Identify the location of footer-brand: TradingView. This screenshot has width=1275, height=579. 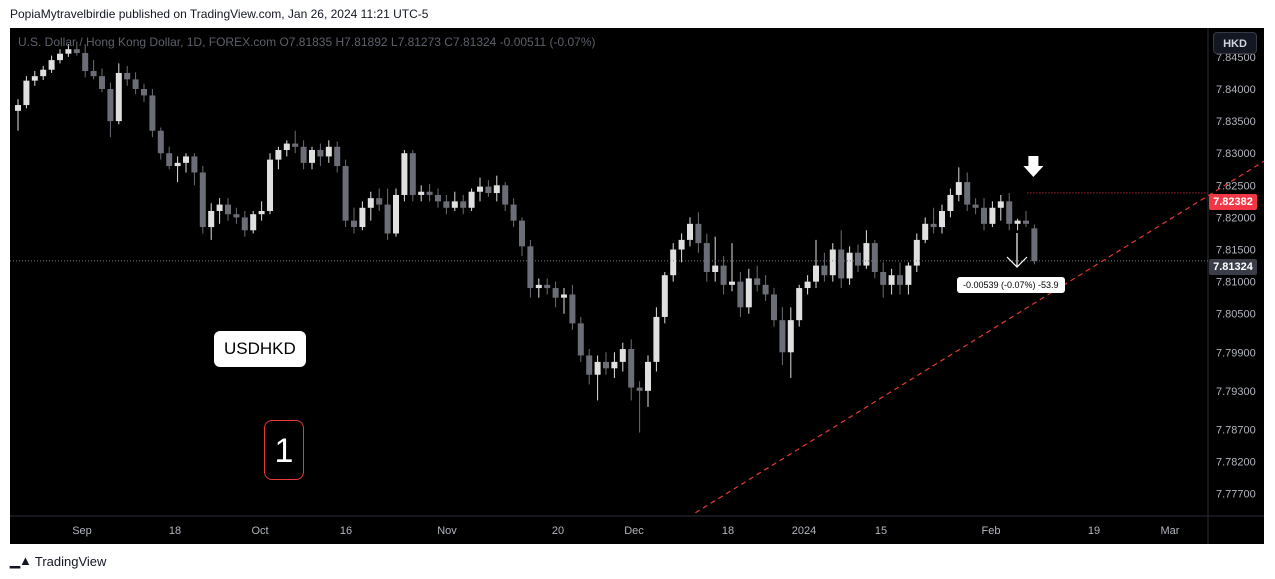
(70, 561).